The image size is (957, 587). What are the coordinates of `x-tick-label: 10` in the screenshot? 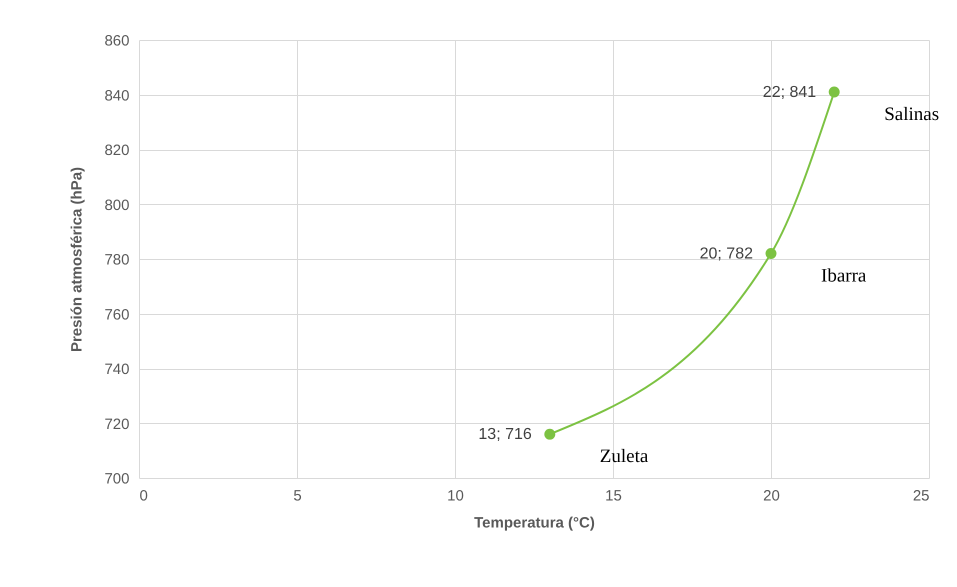 It's located at (455, 496).